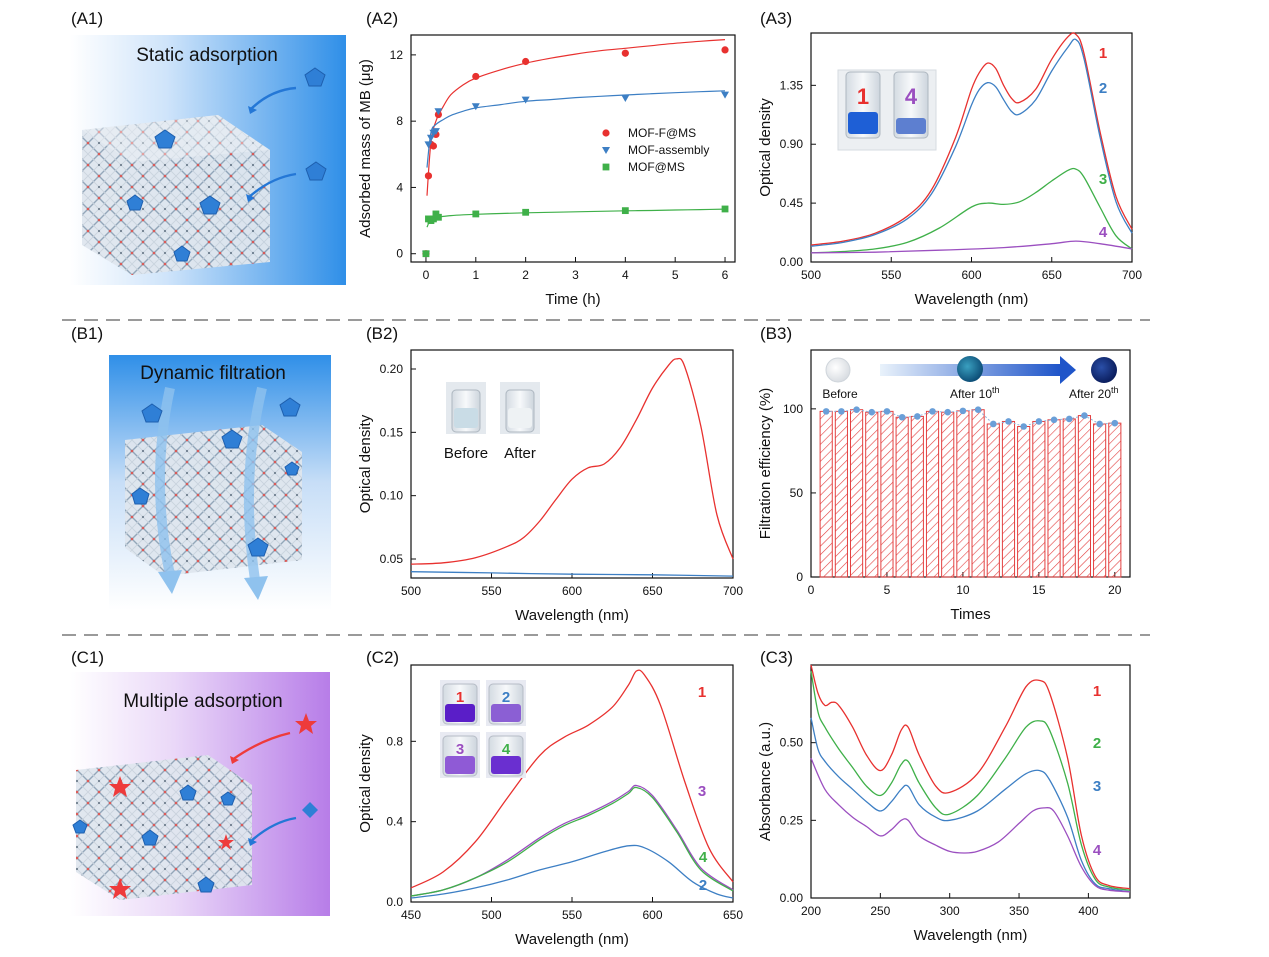  Describe the element at coordinates (1039, 590) in the screenshot. I see `x-tick-label: 15` at that location.